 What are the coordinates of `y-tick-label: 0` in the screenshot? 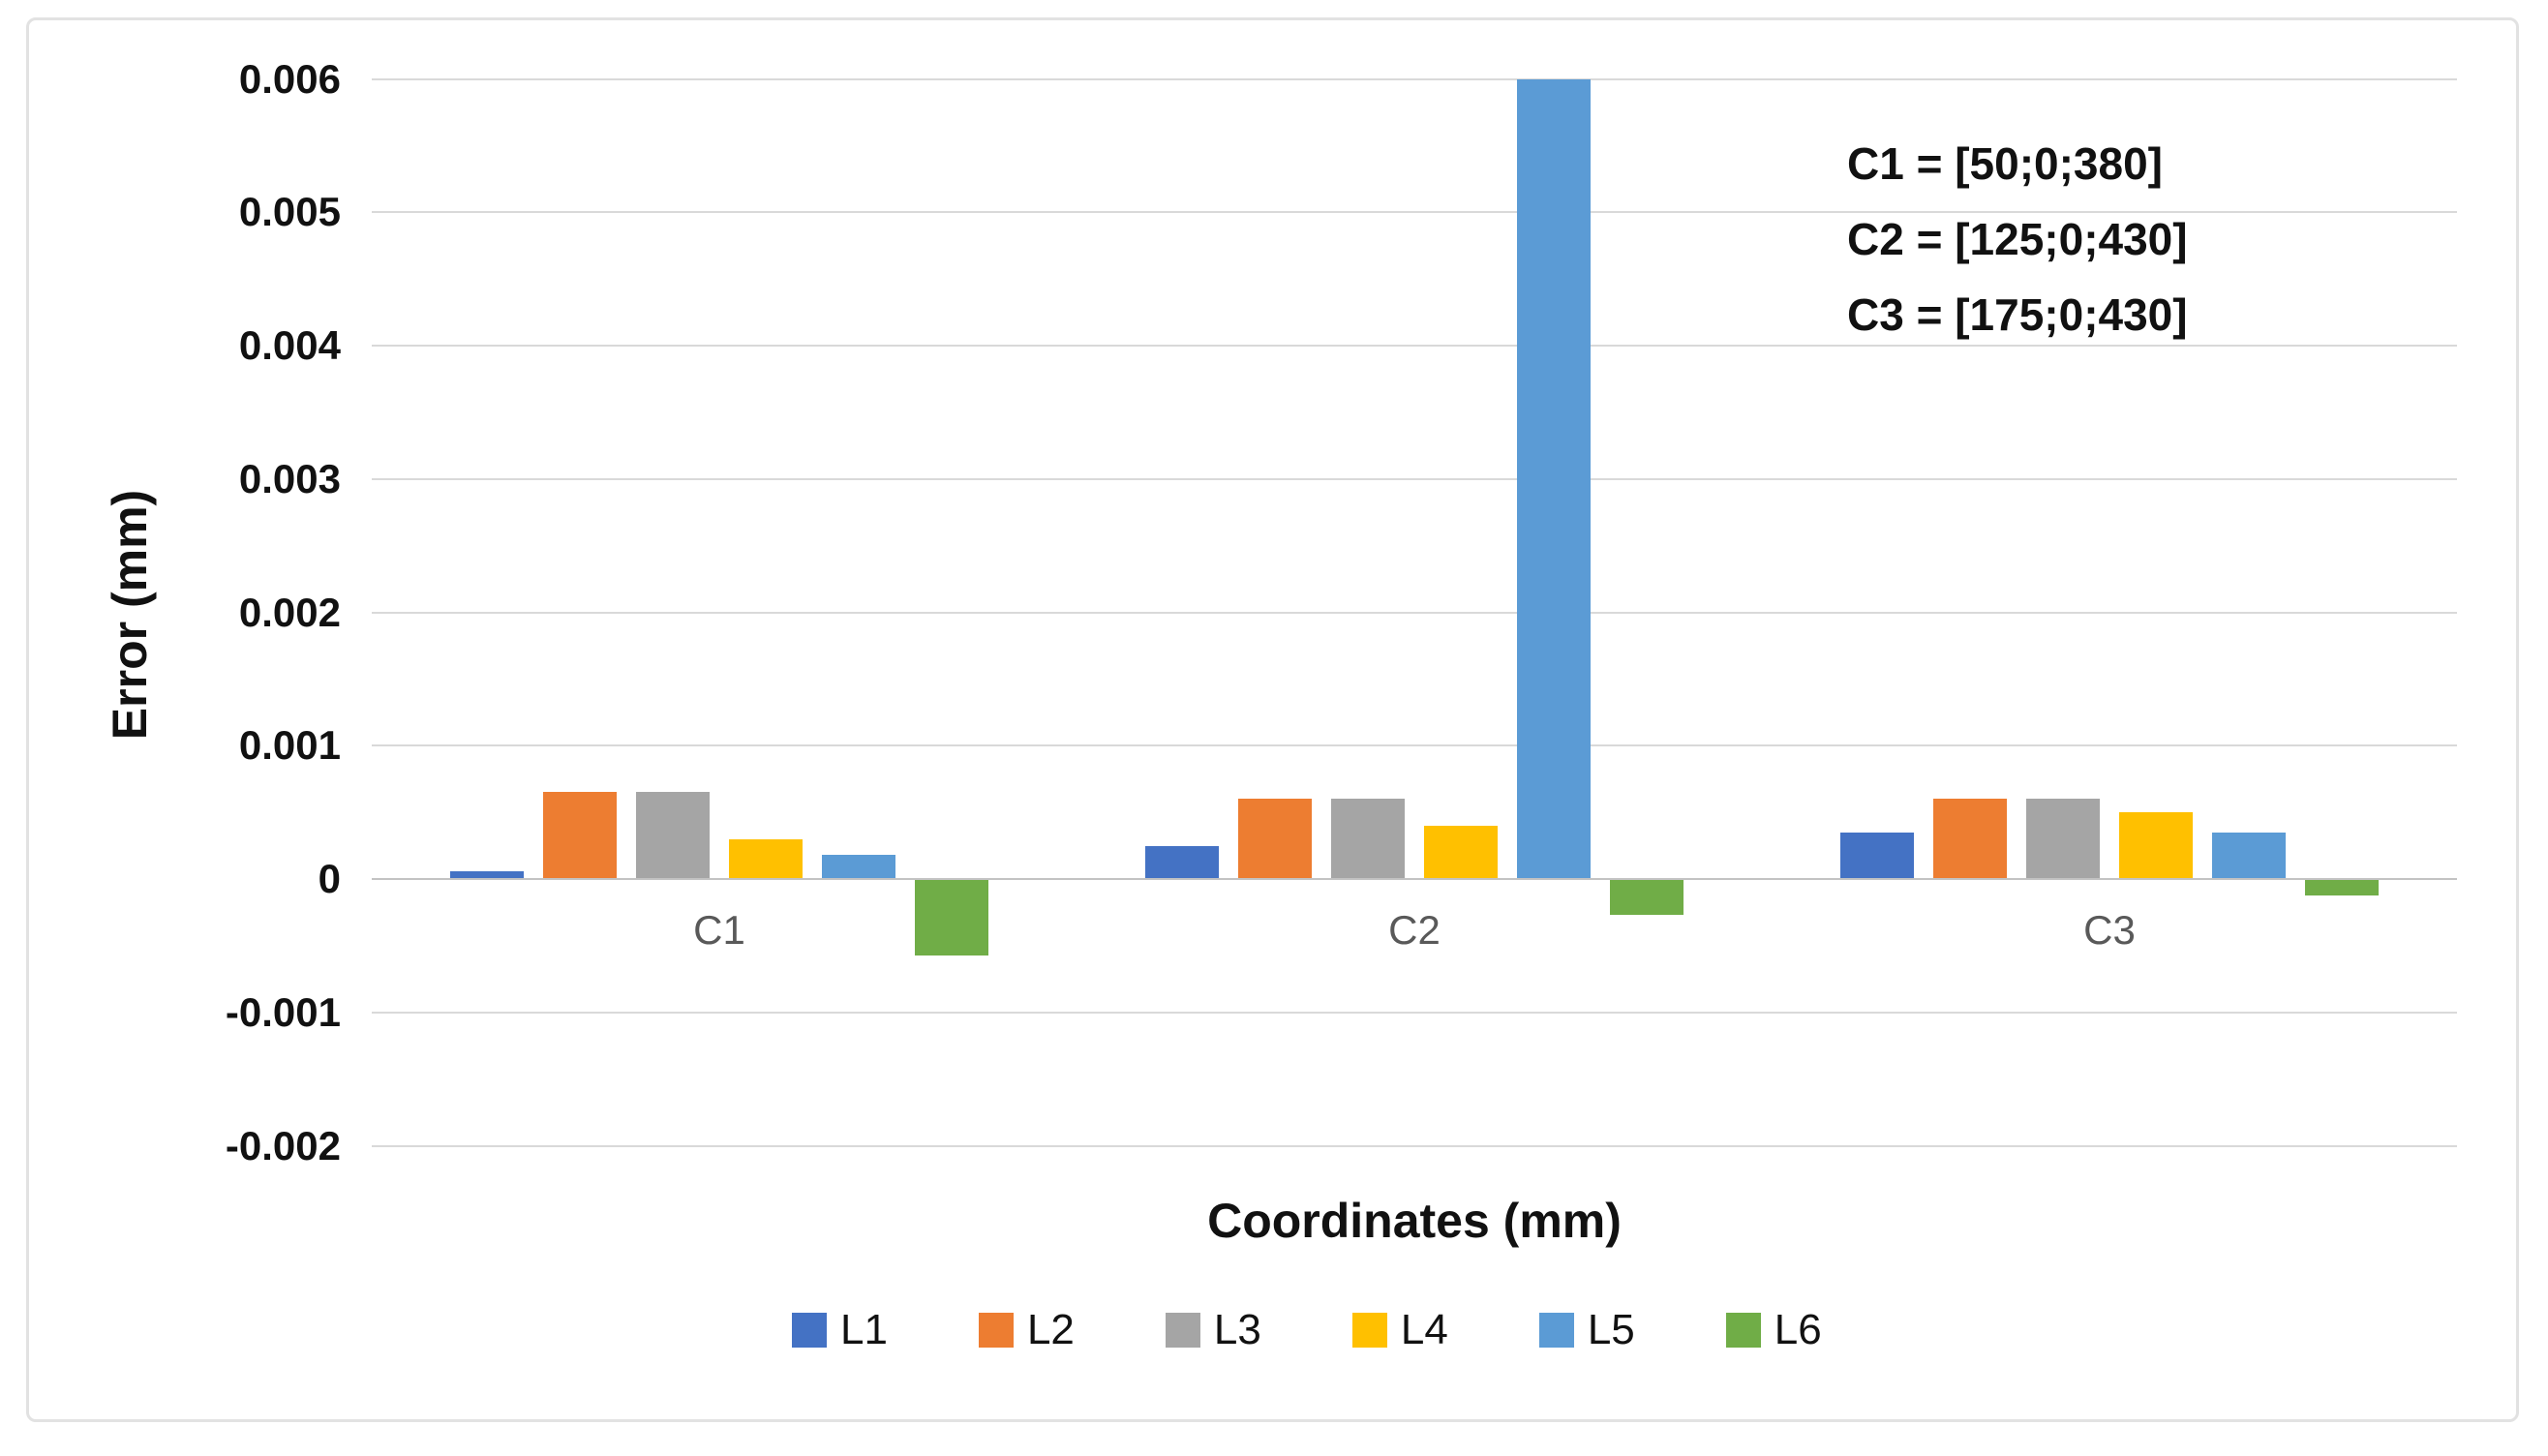 It's located at (329, 879).